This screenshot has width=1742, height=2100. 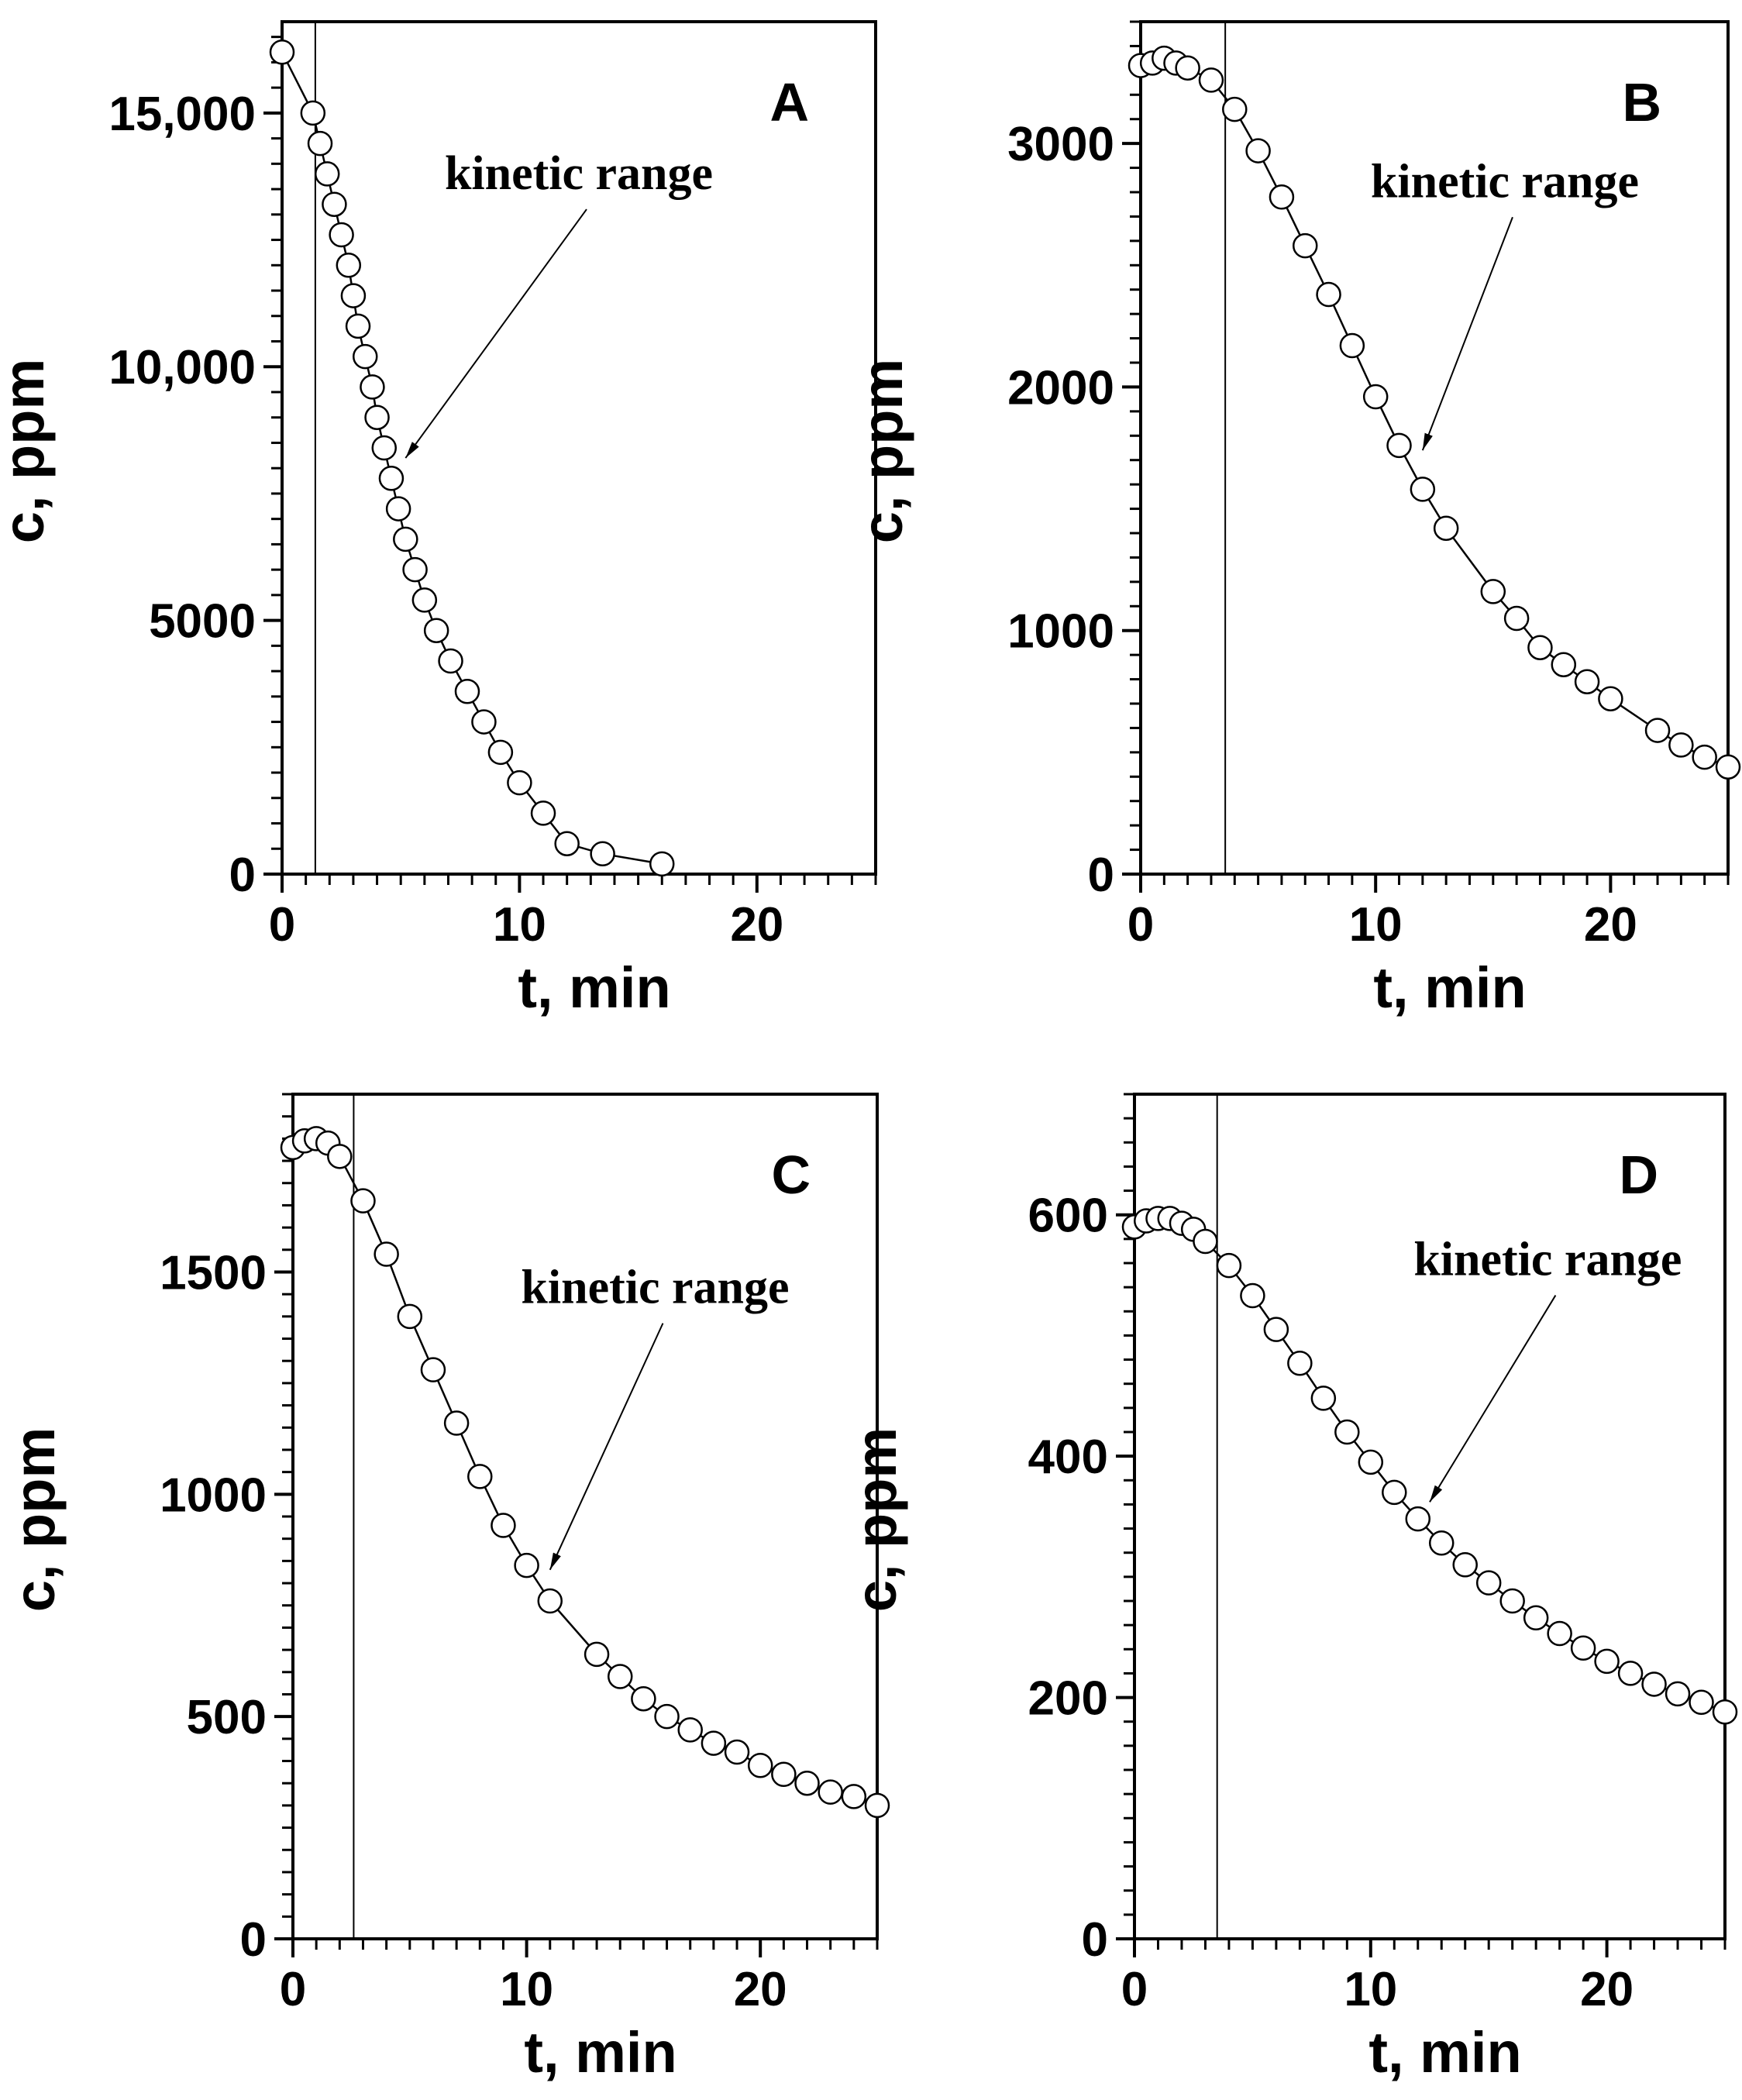 What do you see at coordinates (214, 1273) in the screenshot?
I see `y-tick-label: 1500` at bounding box center [214, 1273].